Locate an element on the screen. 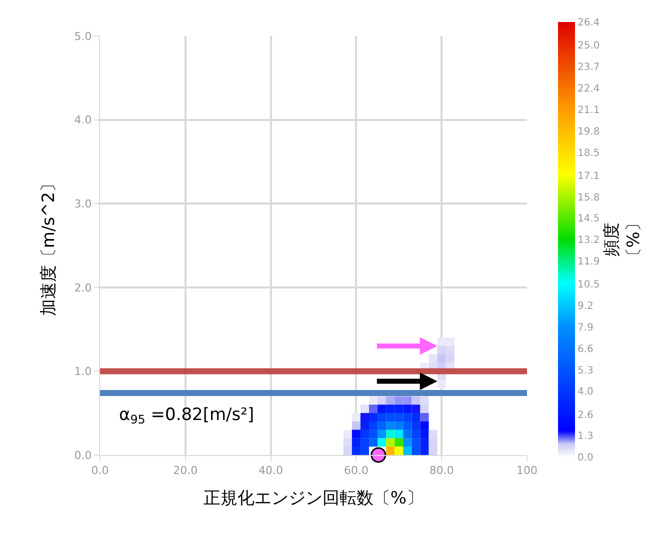 This screenshot has height=533, width=669. color-bar-label: 17.1 is located at coordinates (589, 176).